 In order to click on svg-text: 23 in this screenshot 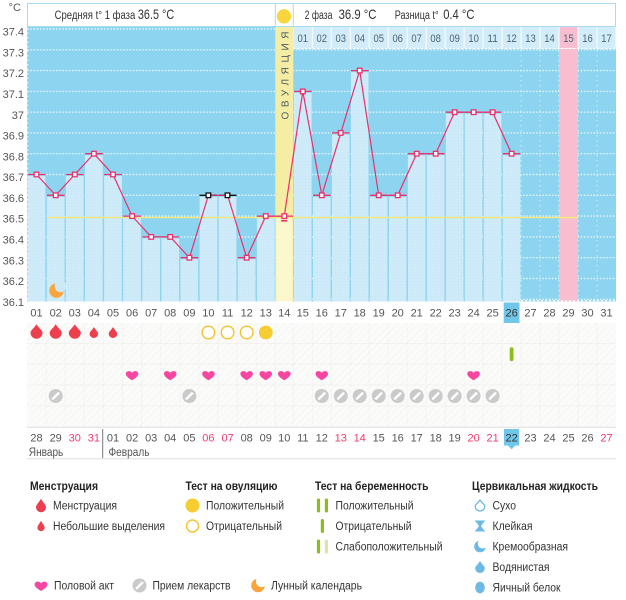, I will do `click(454, 314)`.